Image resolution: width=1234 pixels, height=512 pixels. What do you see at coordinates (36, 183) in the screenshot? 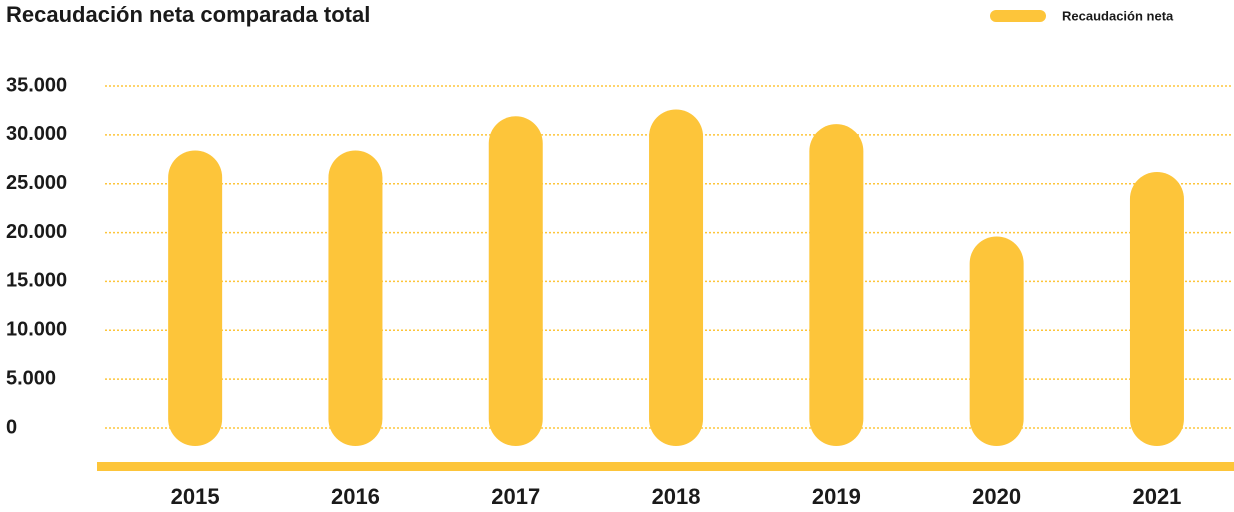
I see `y-tick-label: 25.000` at bounding box center [36, 183].